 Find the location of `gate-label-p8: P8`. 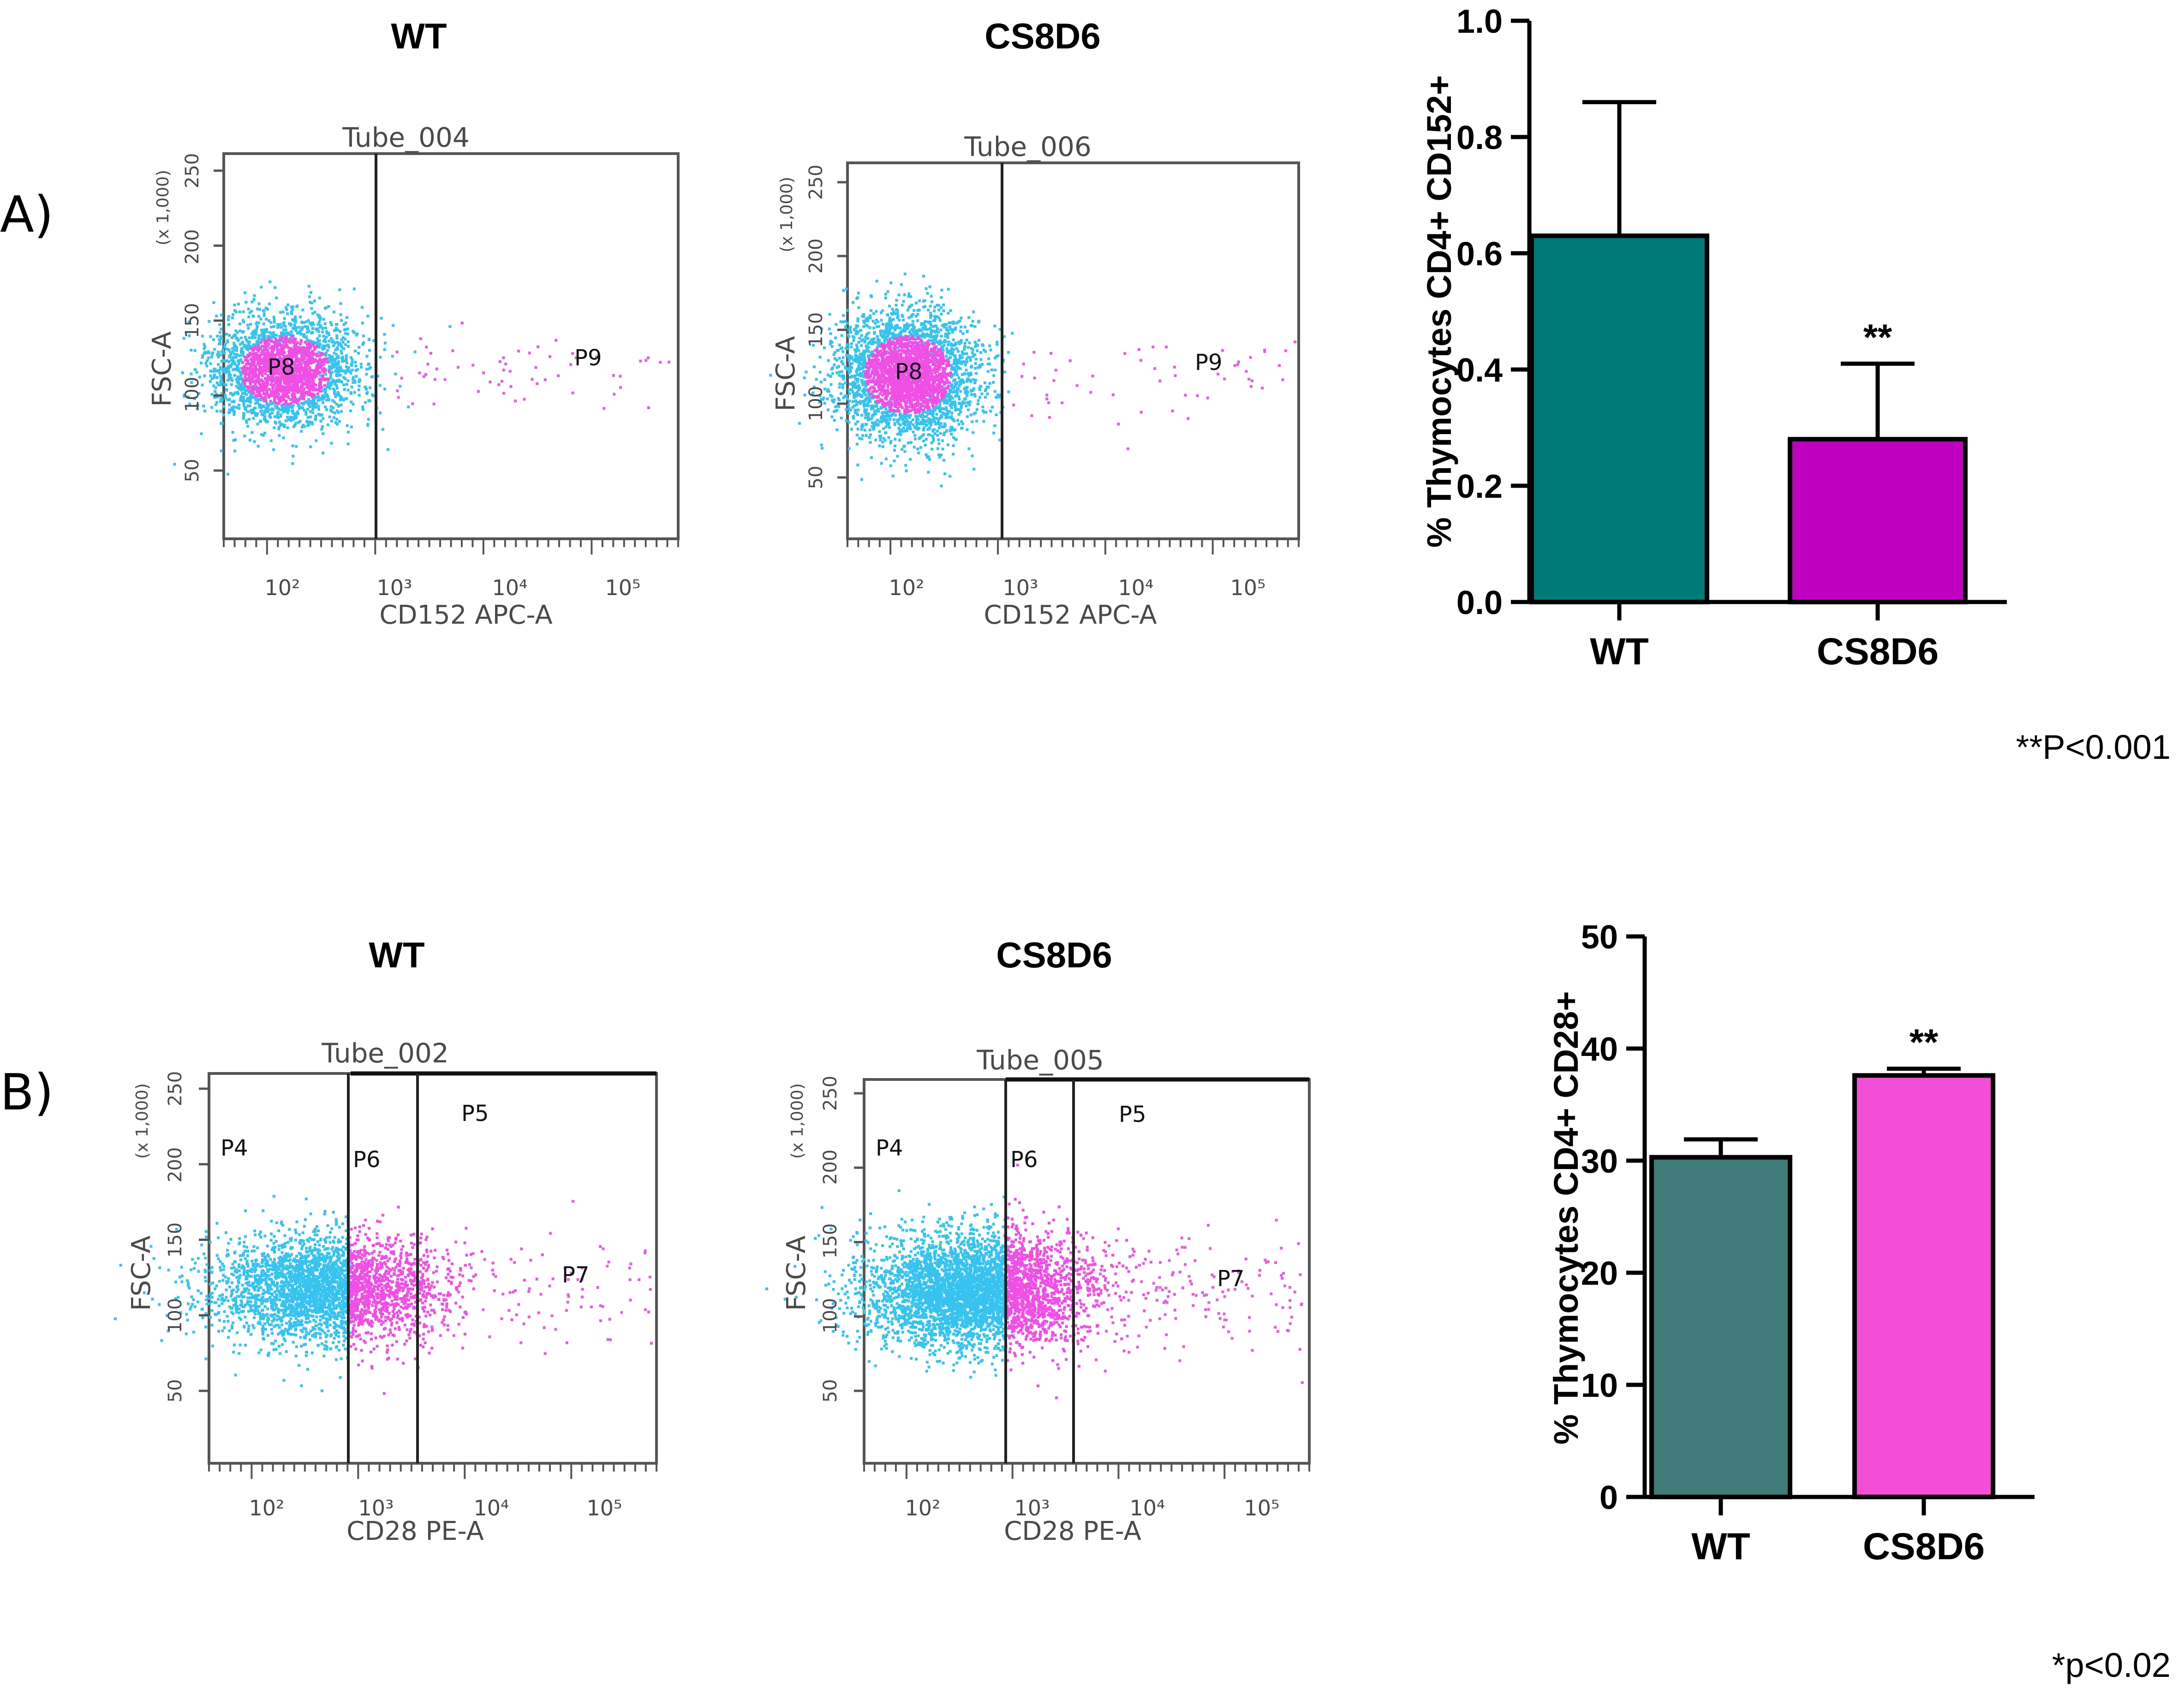

gate-label-p8: P8 is located at coordinates (281, 367).